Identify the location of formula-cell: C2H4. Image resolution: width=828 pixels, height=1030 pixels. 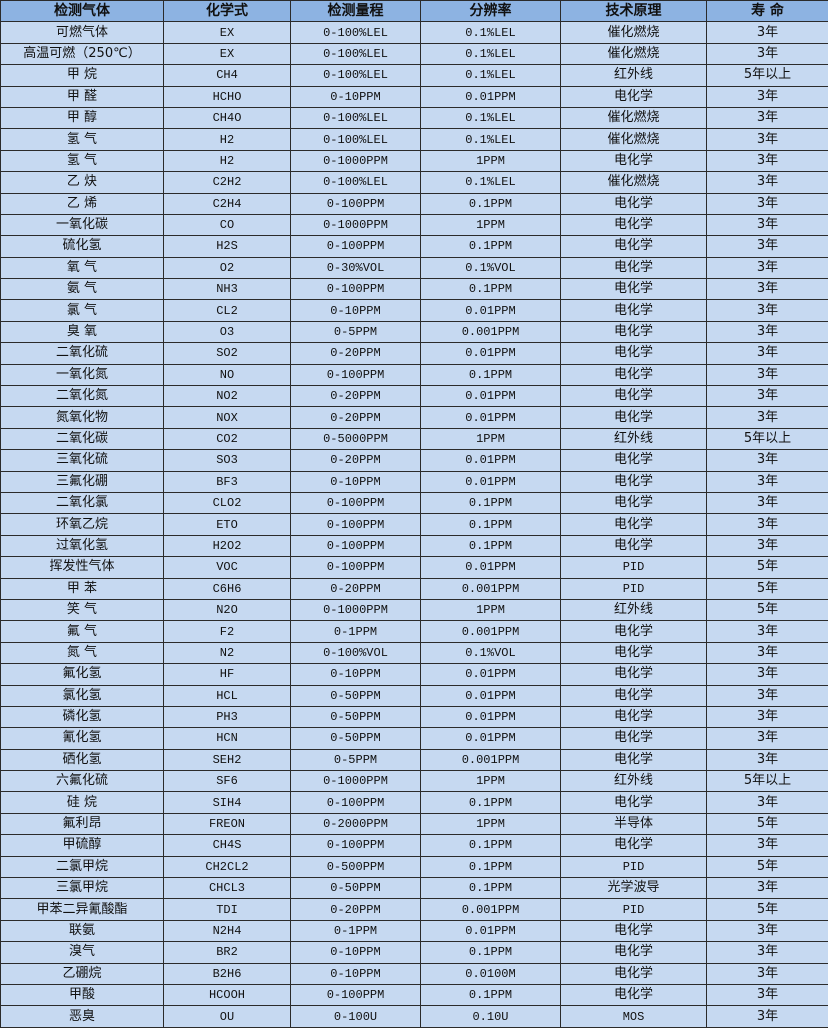
(227, 203).